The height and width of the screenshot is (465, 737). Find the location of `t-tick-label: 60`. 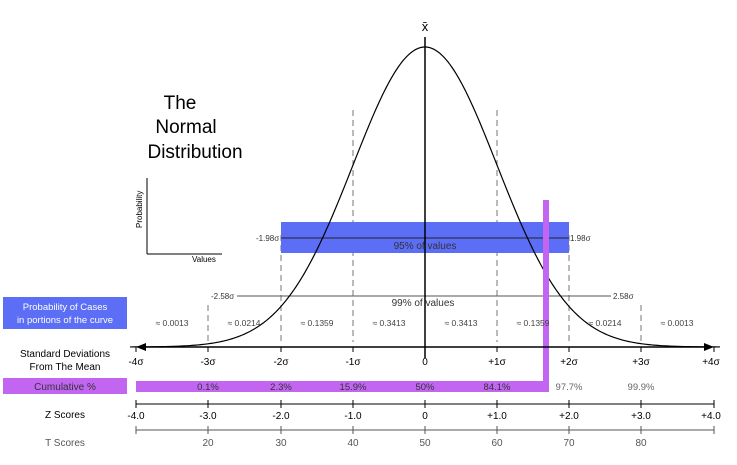

t-tick-label: 60 is located at coordinates (497, 443).